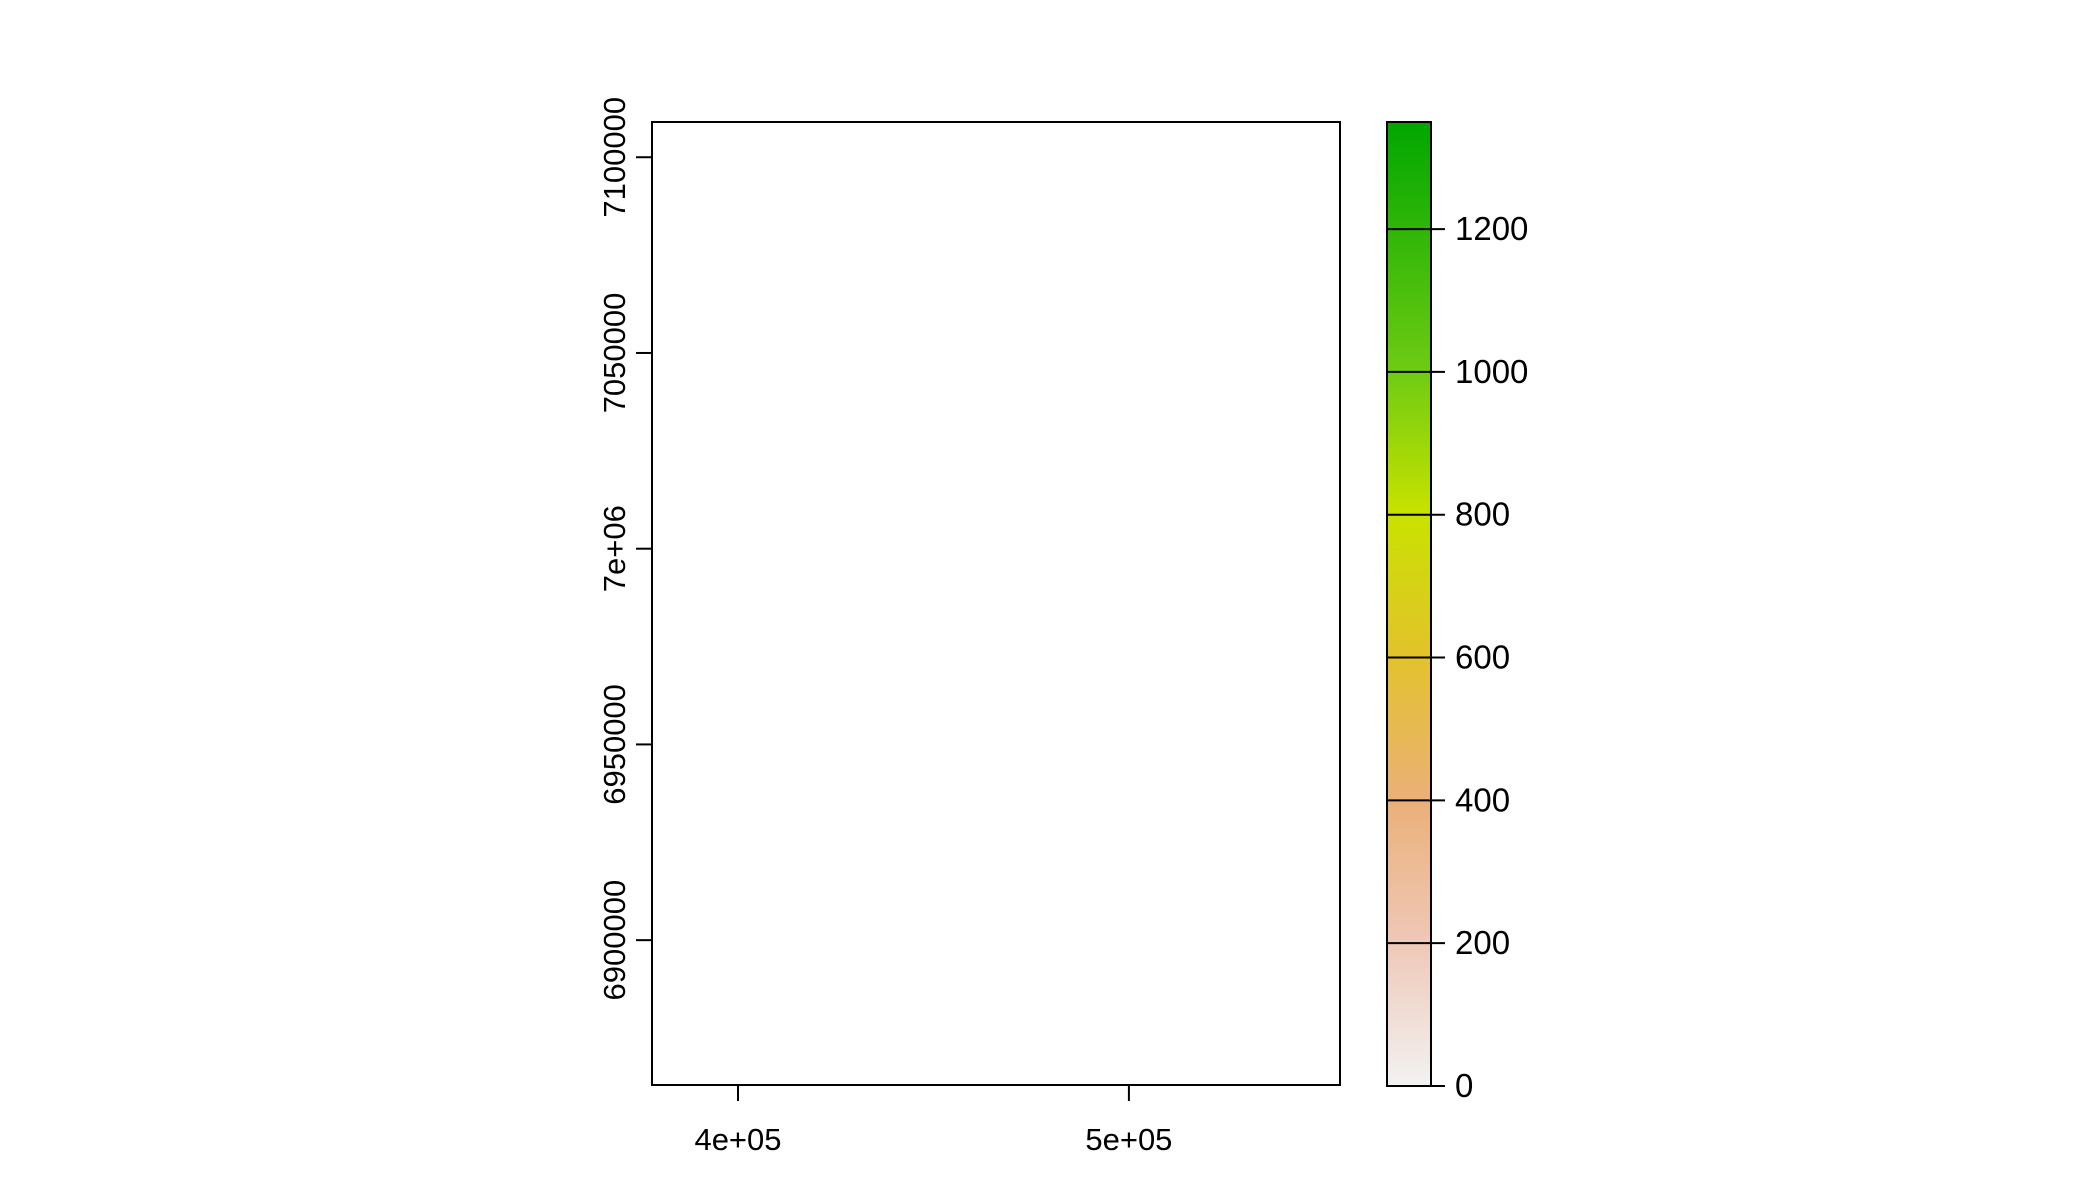 This screenshot has width=2100, height=1200. What do you see at coordinates (1409, 604) in the screenshot?
I see `legend-color-bar` at bounding box center [1409, 604].